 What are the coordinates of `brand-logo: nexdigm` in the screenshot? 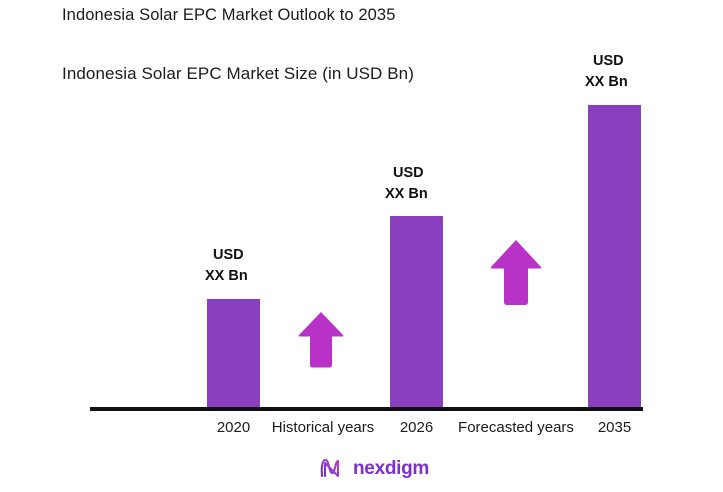 It's located at (373, 468).